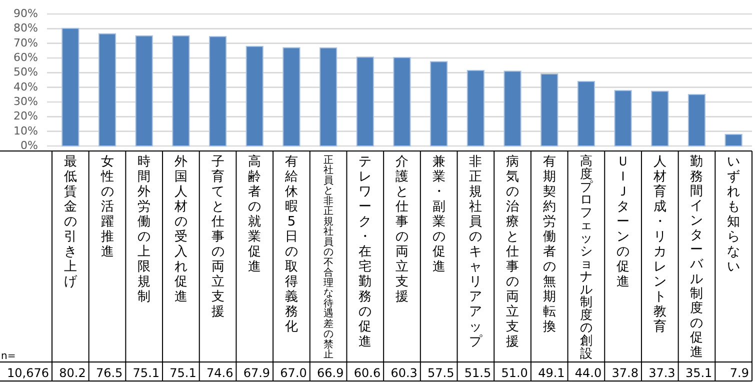 Image resolution: width=755 pixels, height=382 pixels. I want to click on y-tick-label: 10%, so click(26, 131).